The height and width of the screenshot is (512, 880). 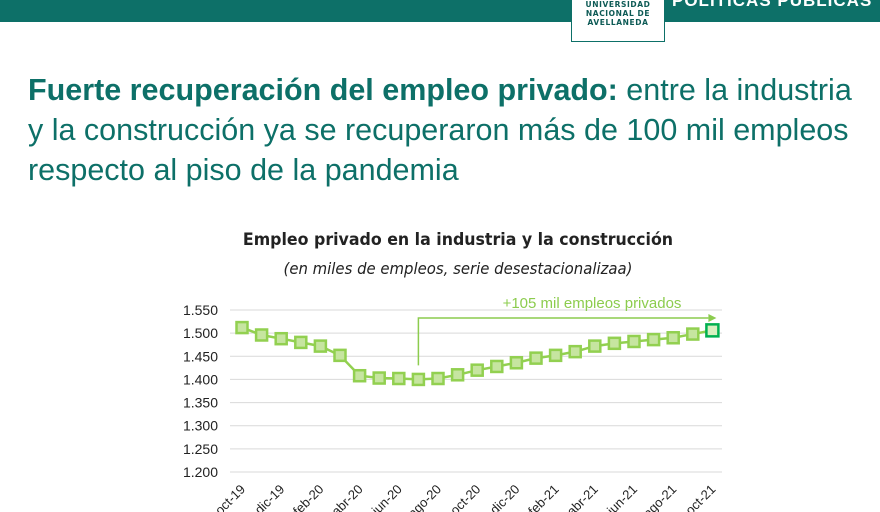 What do you see at coordinates (592, 303) in the screenshot?
I see `annotation-label: +105 mil empleos privados` at bounding box center [592, 303].